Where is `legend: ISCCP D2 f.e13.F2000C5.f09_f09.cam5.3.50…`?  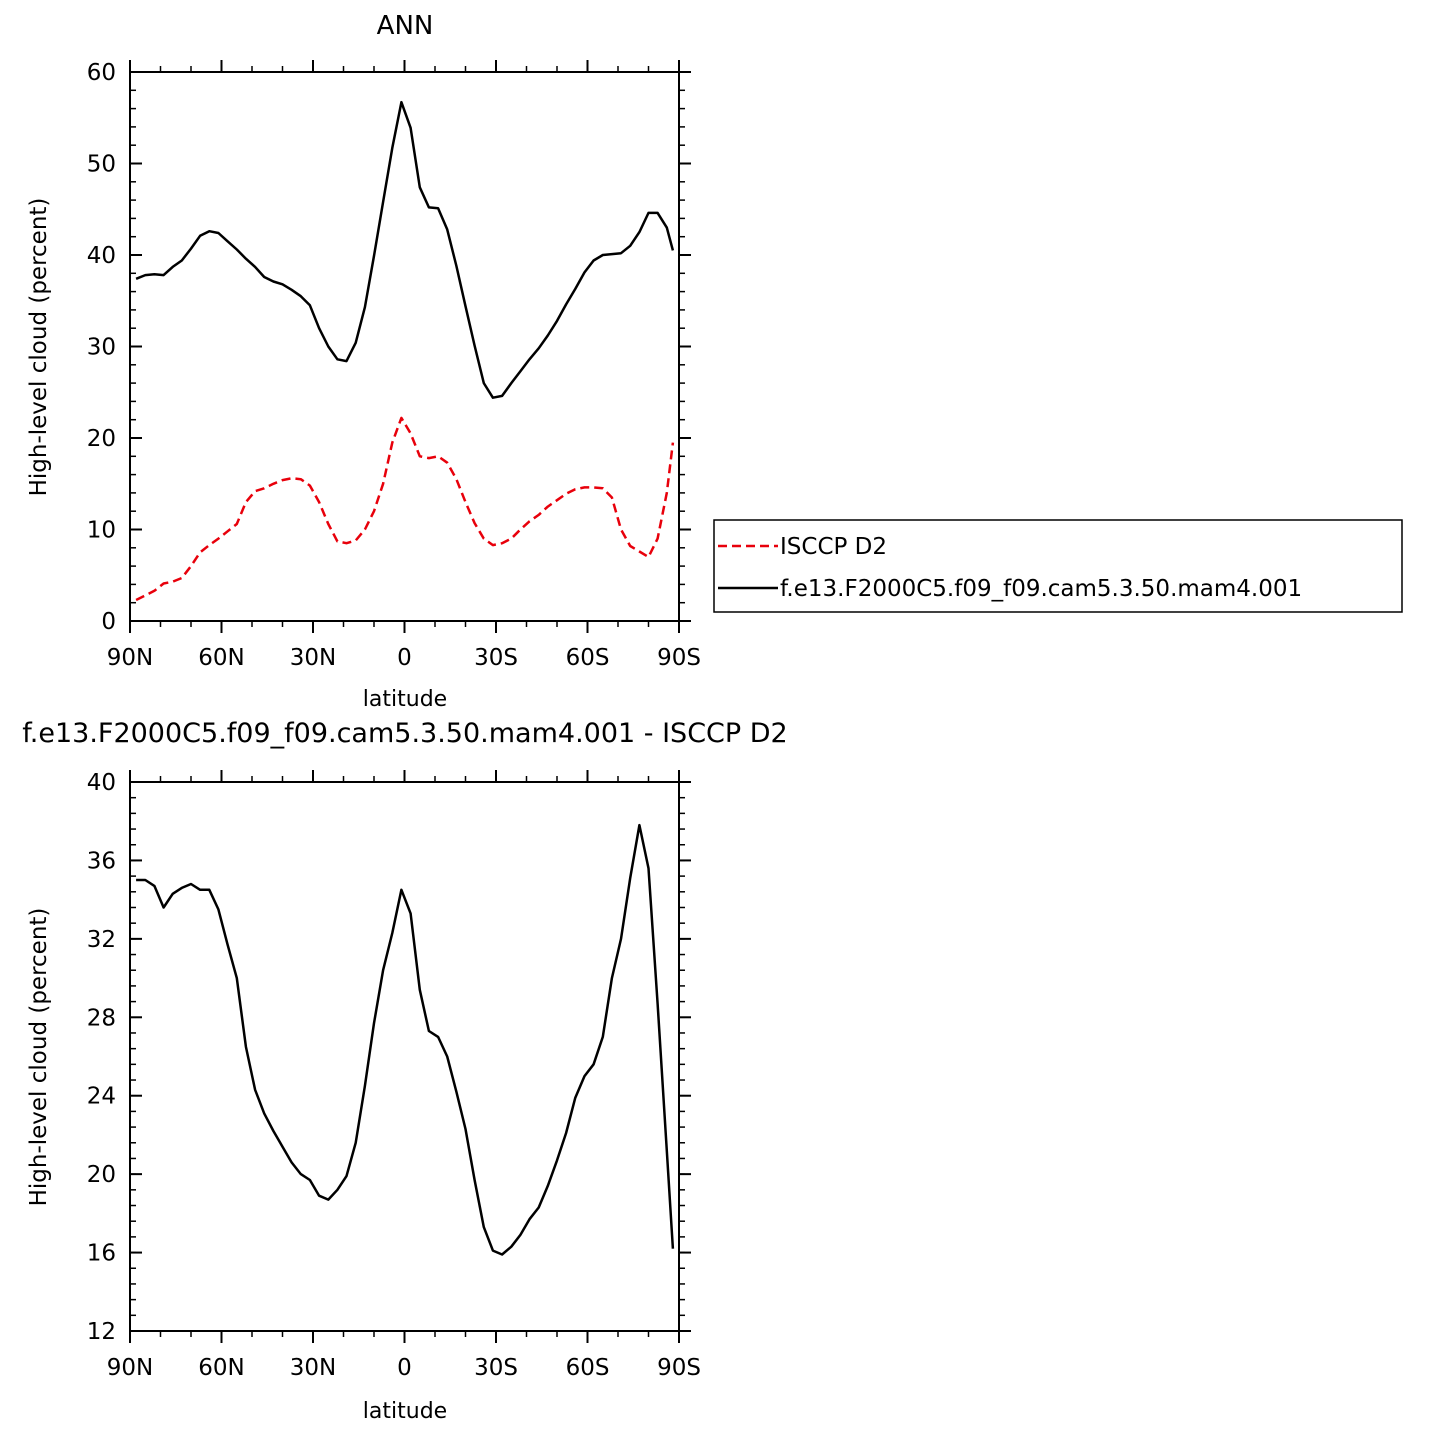 legend: ISCCP D2 f.e13.F2000C5.f09_f09.cam5.3.50… is located at coordinates (1058, 566).